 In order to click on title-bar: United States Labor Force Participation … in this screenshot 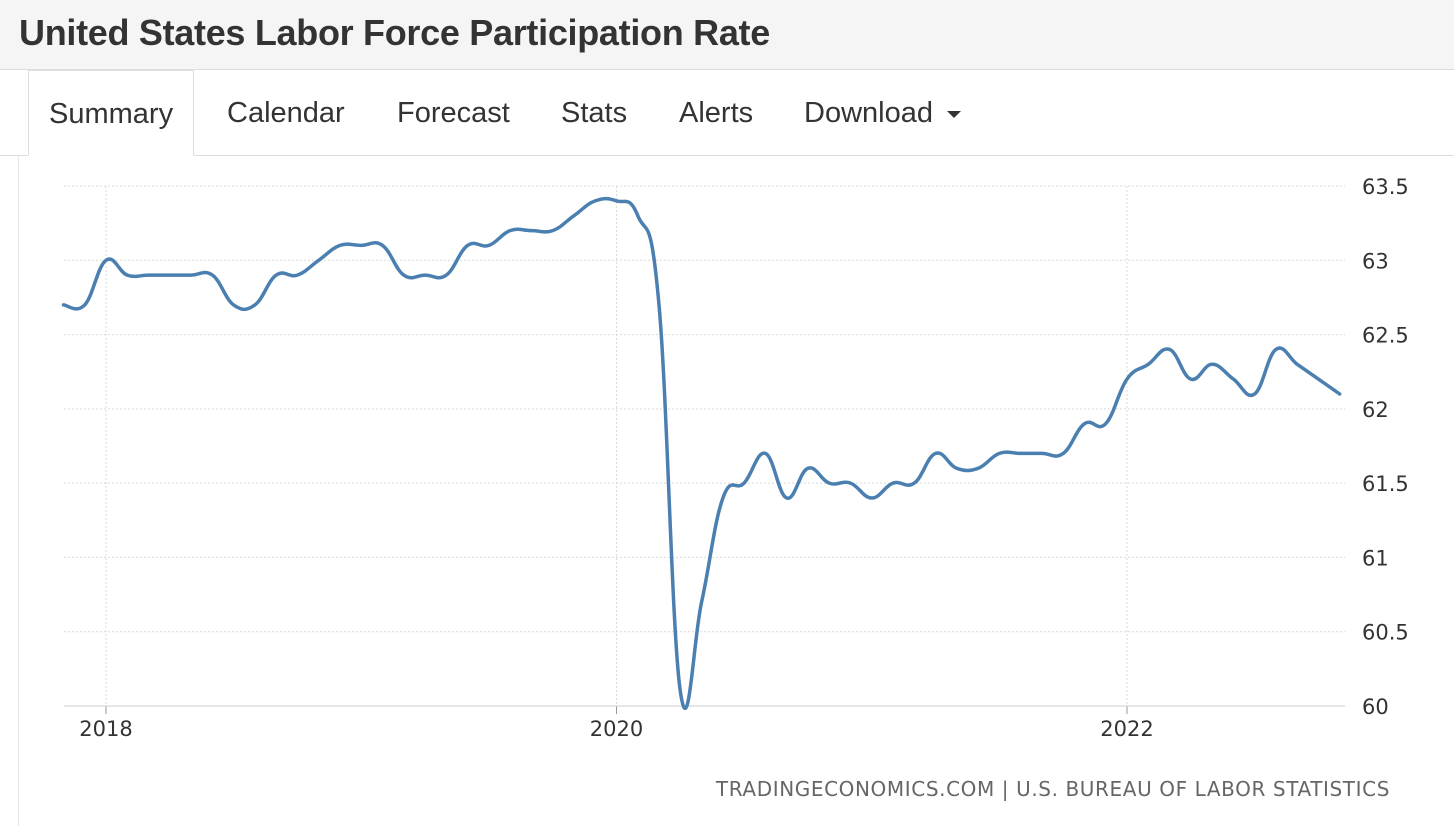, I will do `click(727, 35)`.